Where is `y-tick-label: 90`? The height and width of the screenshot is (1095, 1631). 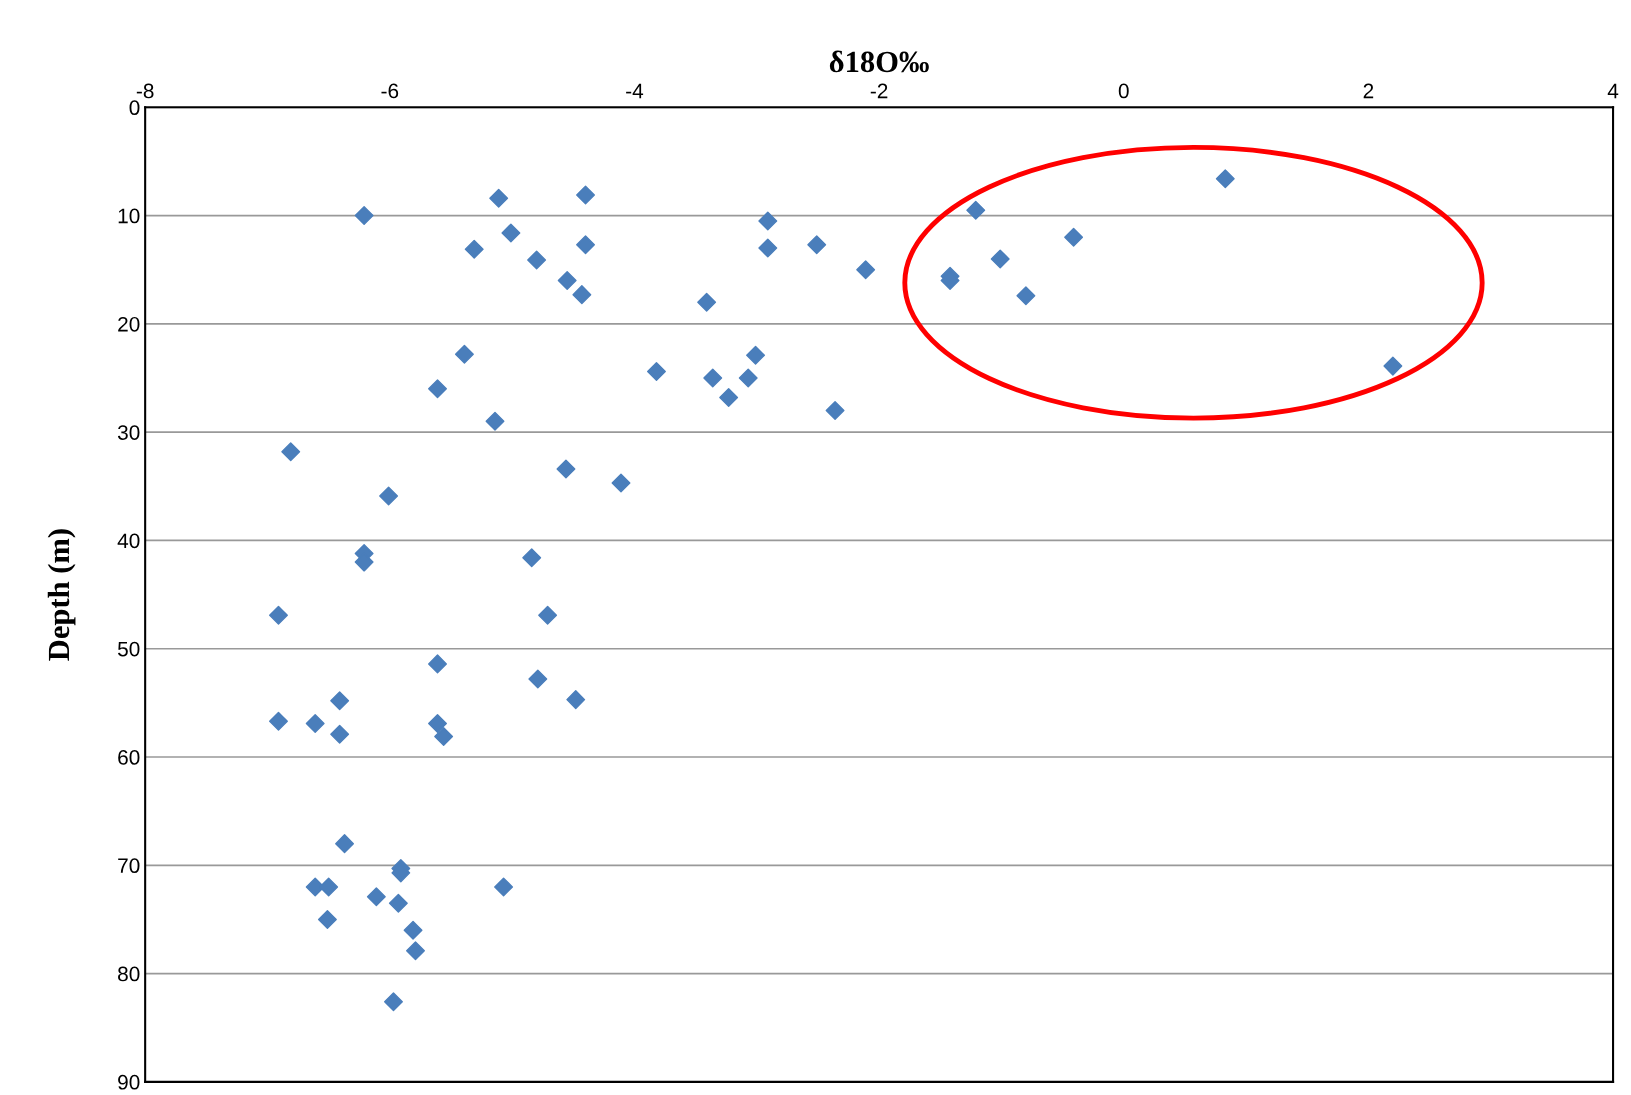
y-tick-label: 90 is located at coordinates (129, 1082).